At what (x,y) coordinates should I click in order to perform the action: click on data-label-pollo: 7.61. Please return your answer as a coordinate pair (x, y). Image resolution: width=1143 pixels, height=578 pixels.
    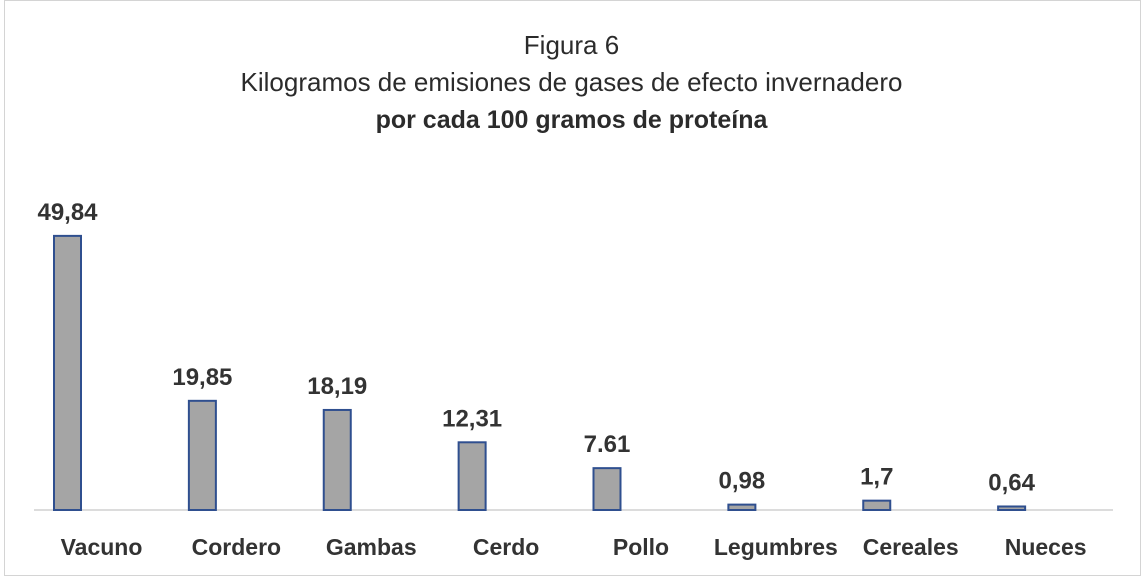
    Looking at the image, I should click on (607, 444).